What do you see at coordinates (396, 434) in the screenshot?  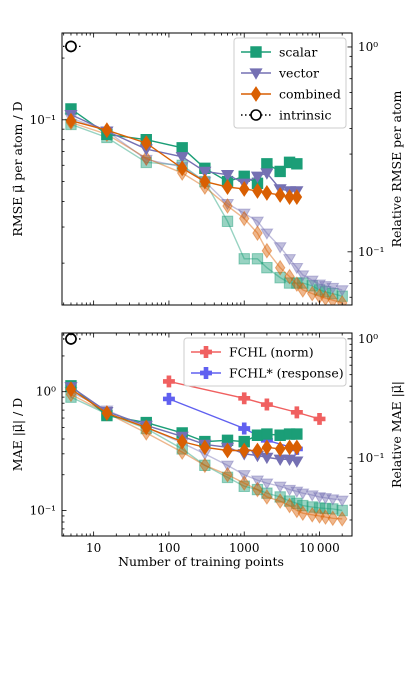 I see `right-y-axis-label: Relative MAE |μ⃗|` at bounding box center [396, 434].